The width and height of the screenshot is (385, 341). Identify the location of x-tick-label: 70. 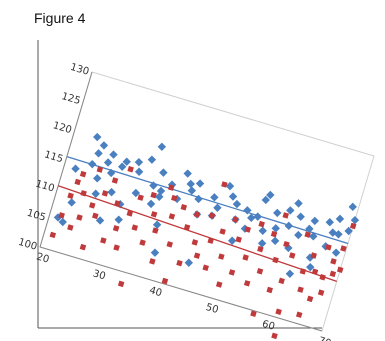
(324, 338).